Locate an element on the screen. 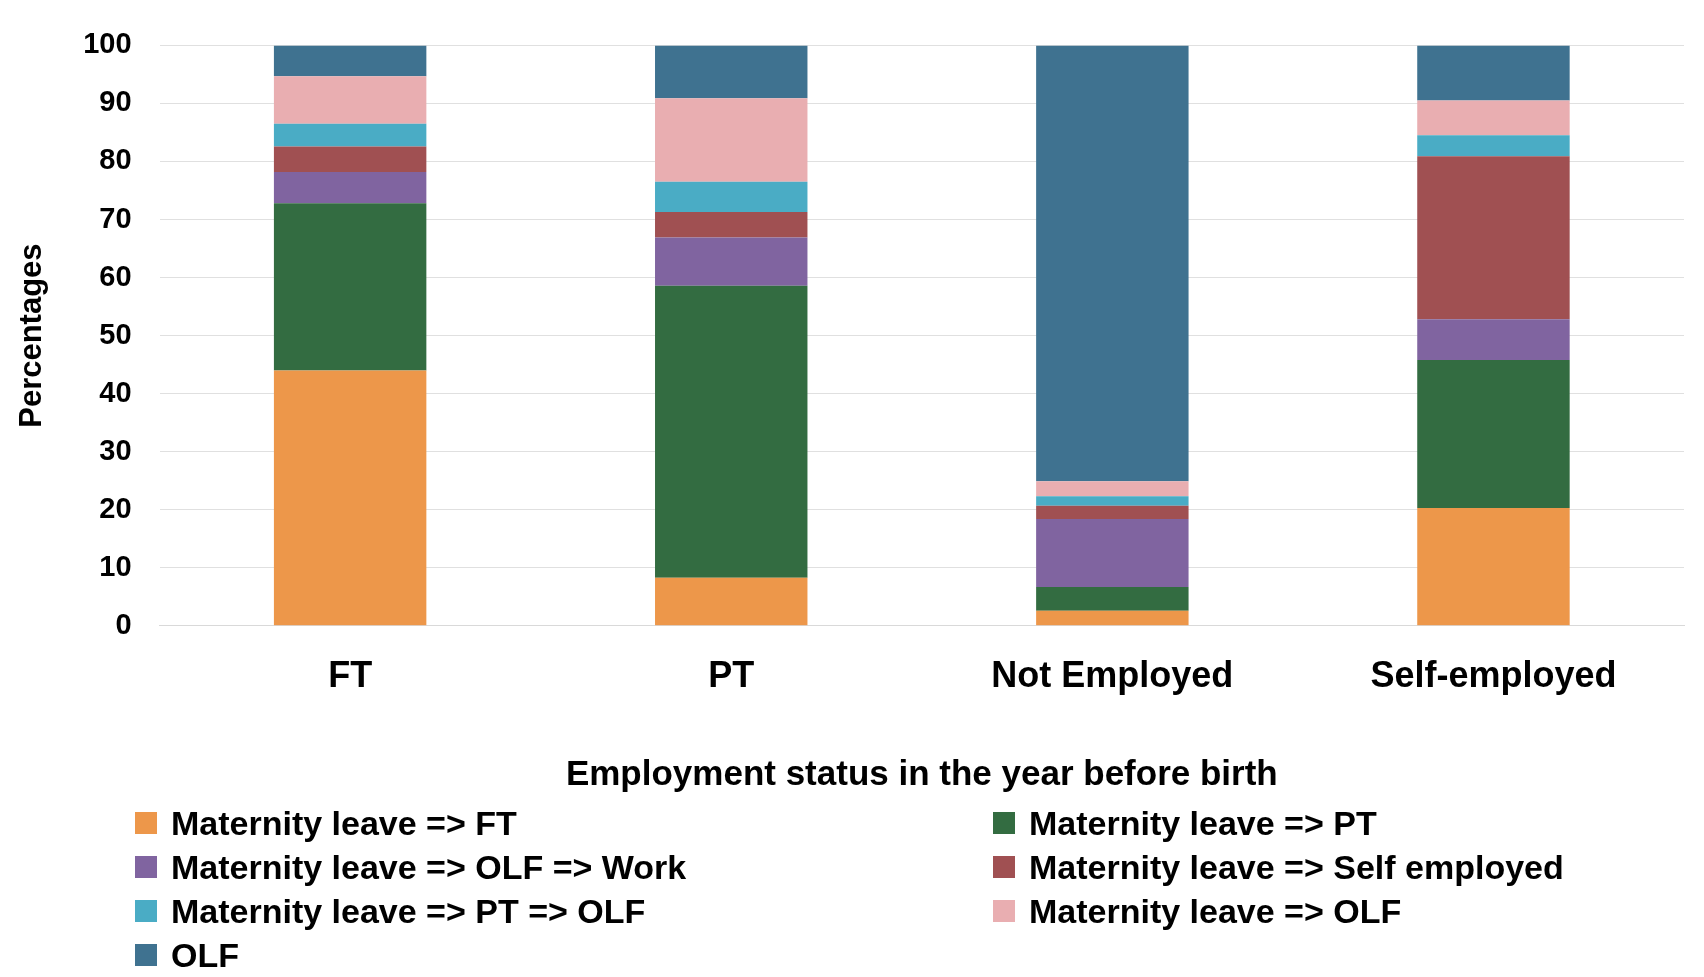 Image resolution: width=1704 pixels, height=977 pixels. y-tick-label: 30 is located at coordinates (115, 449).